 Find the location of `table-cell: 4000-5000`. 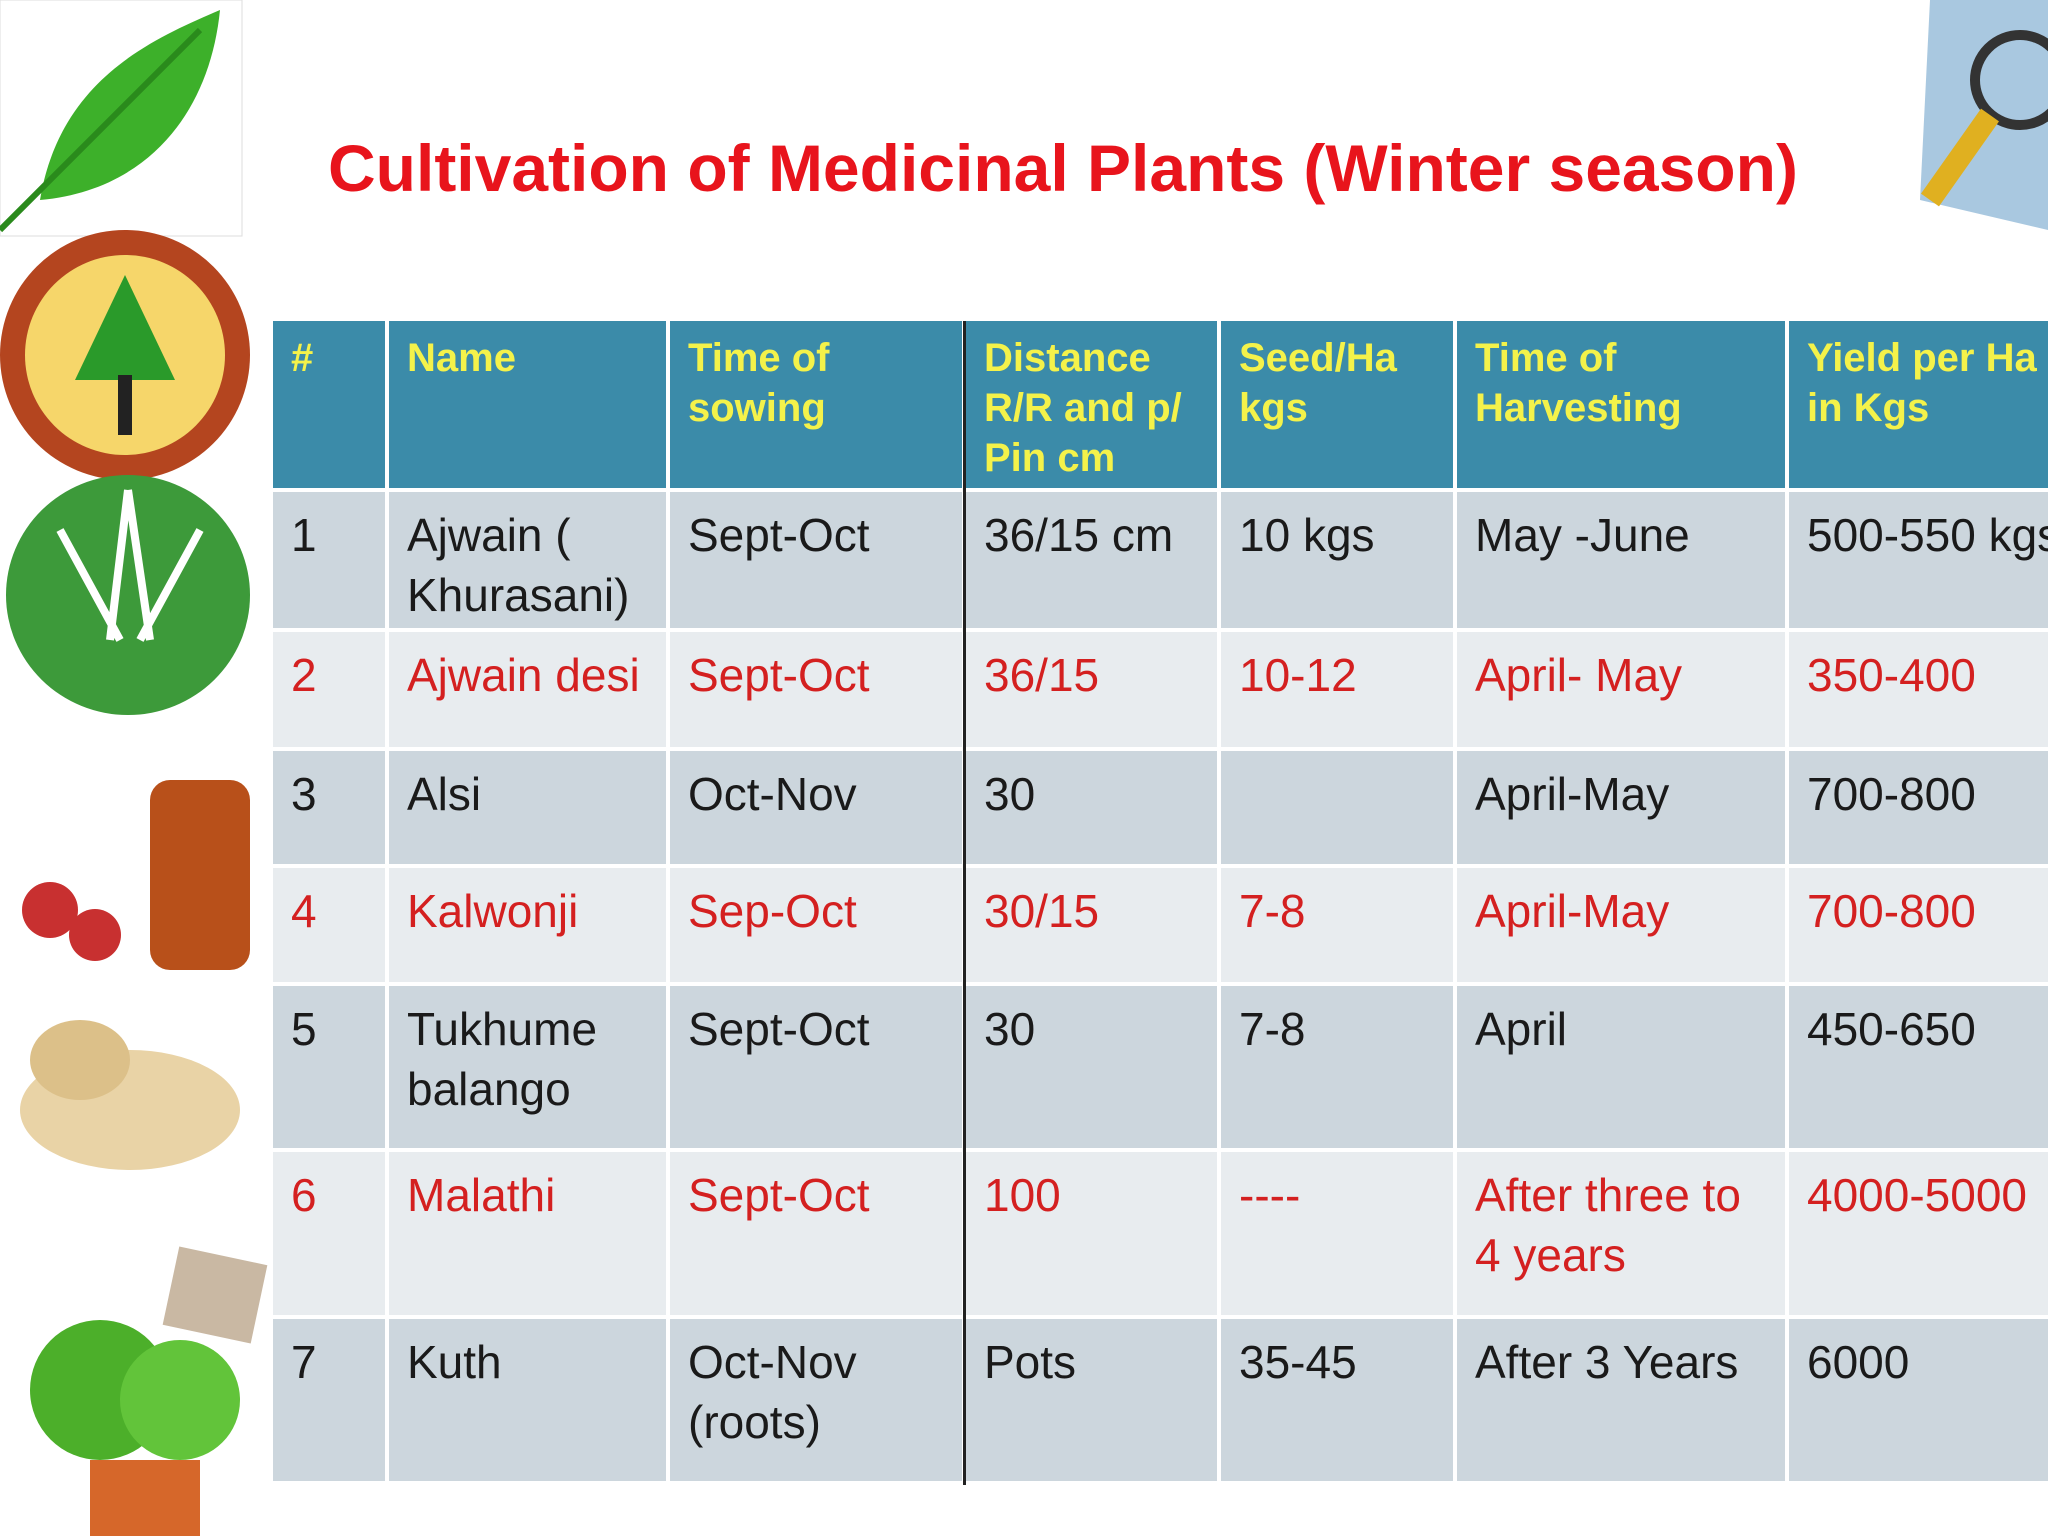

table-cell: 4000-5000 is located at coordinates (1918, 1233).